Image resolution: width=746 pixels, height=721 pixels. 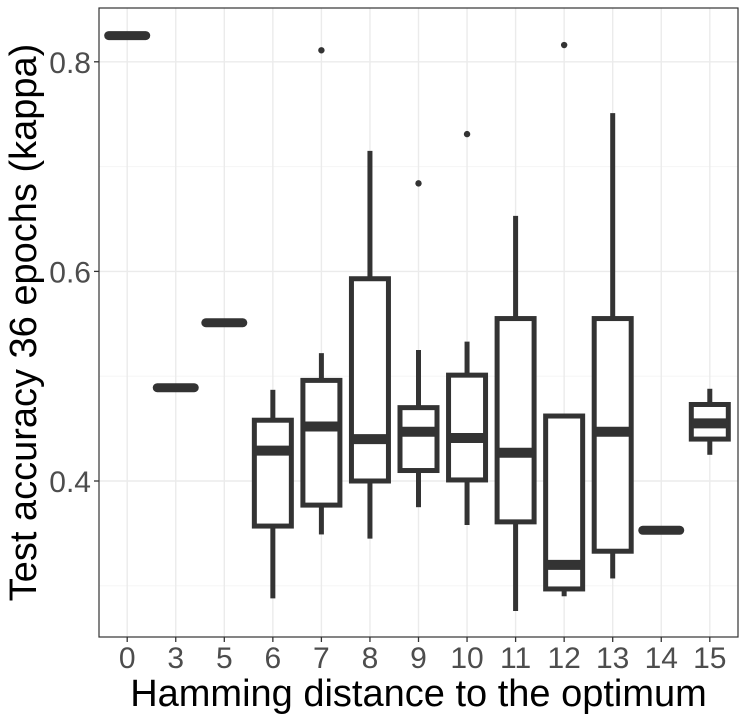 What do you see at coordinates (418, 658) in the screenshot?
I see `x-tick-label: 9` at bounding box center [418, 658].